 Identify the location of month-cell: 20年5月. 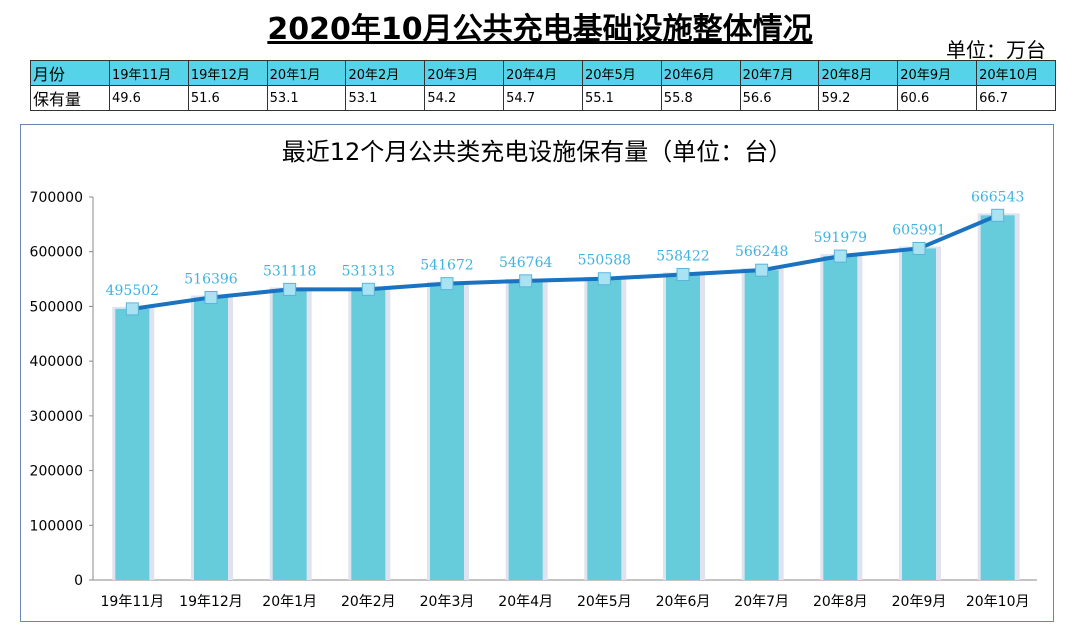
(621, 73).